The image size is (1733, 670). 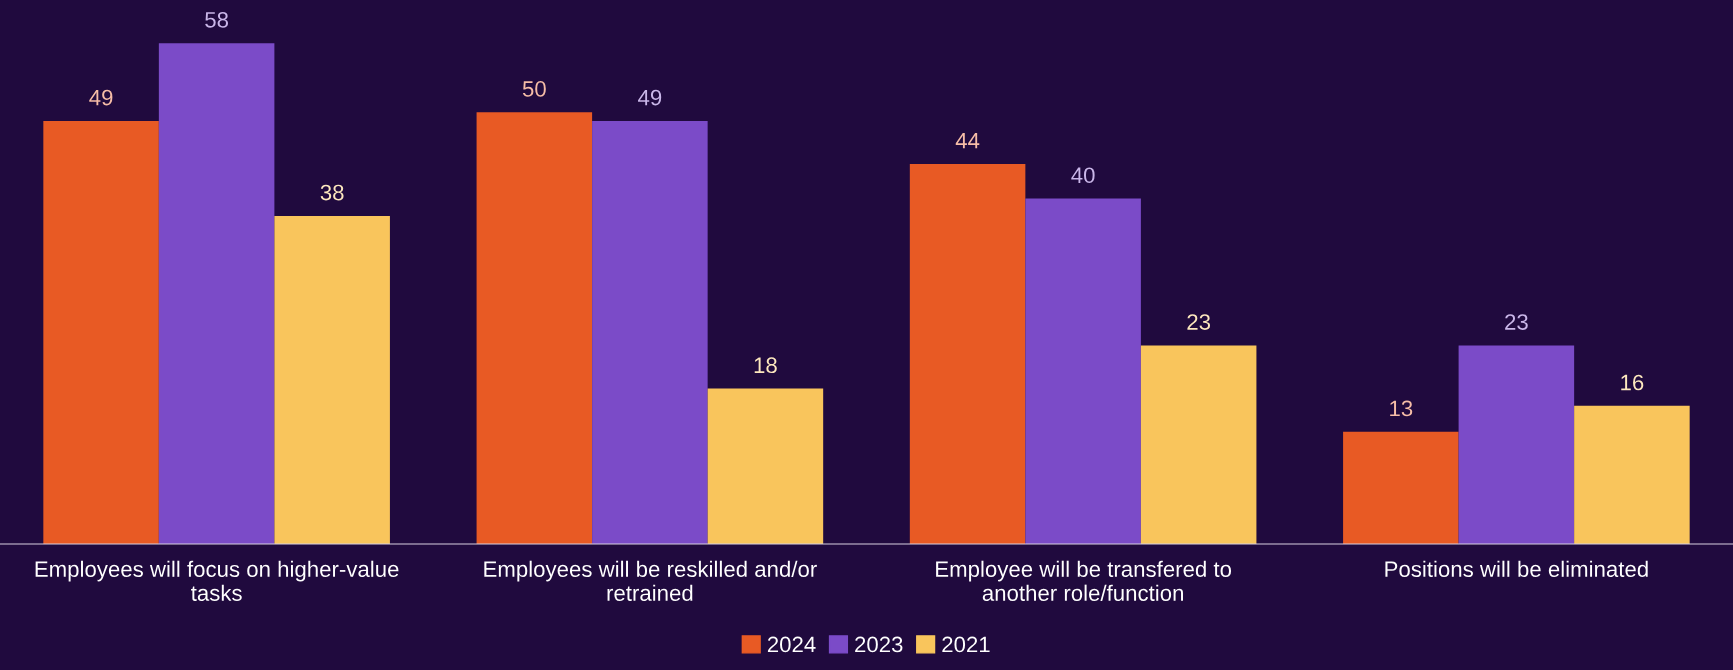 I want to click on data-label: 16, so click(x=1632, y=382).